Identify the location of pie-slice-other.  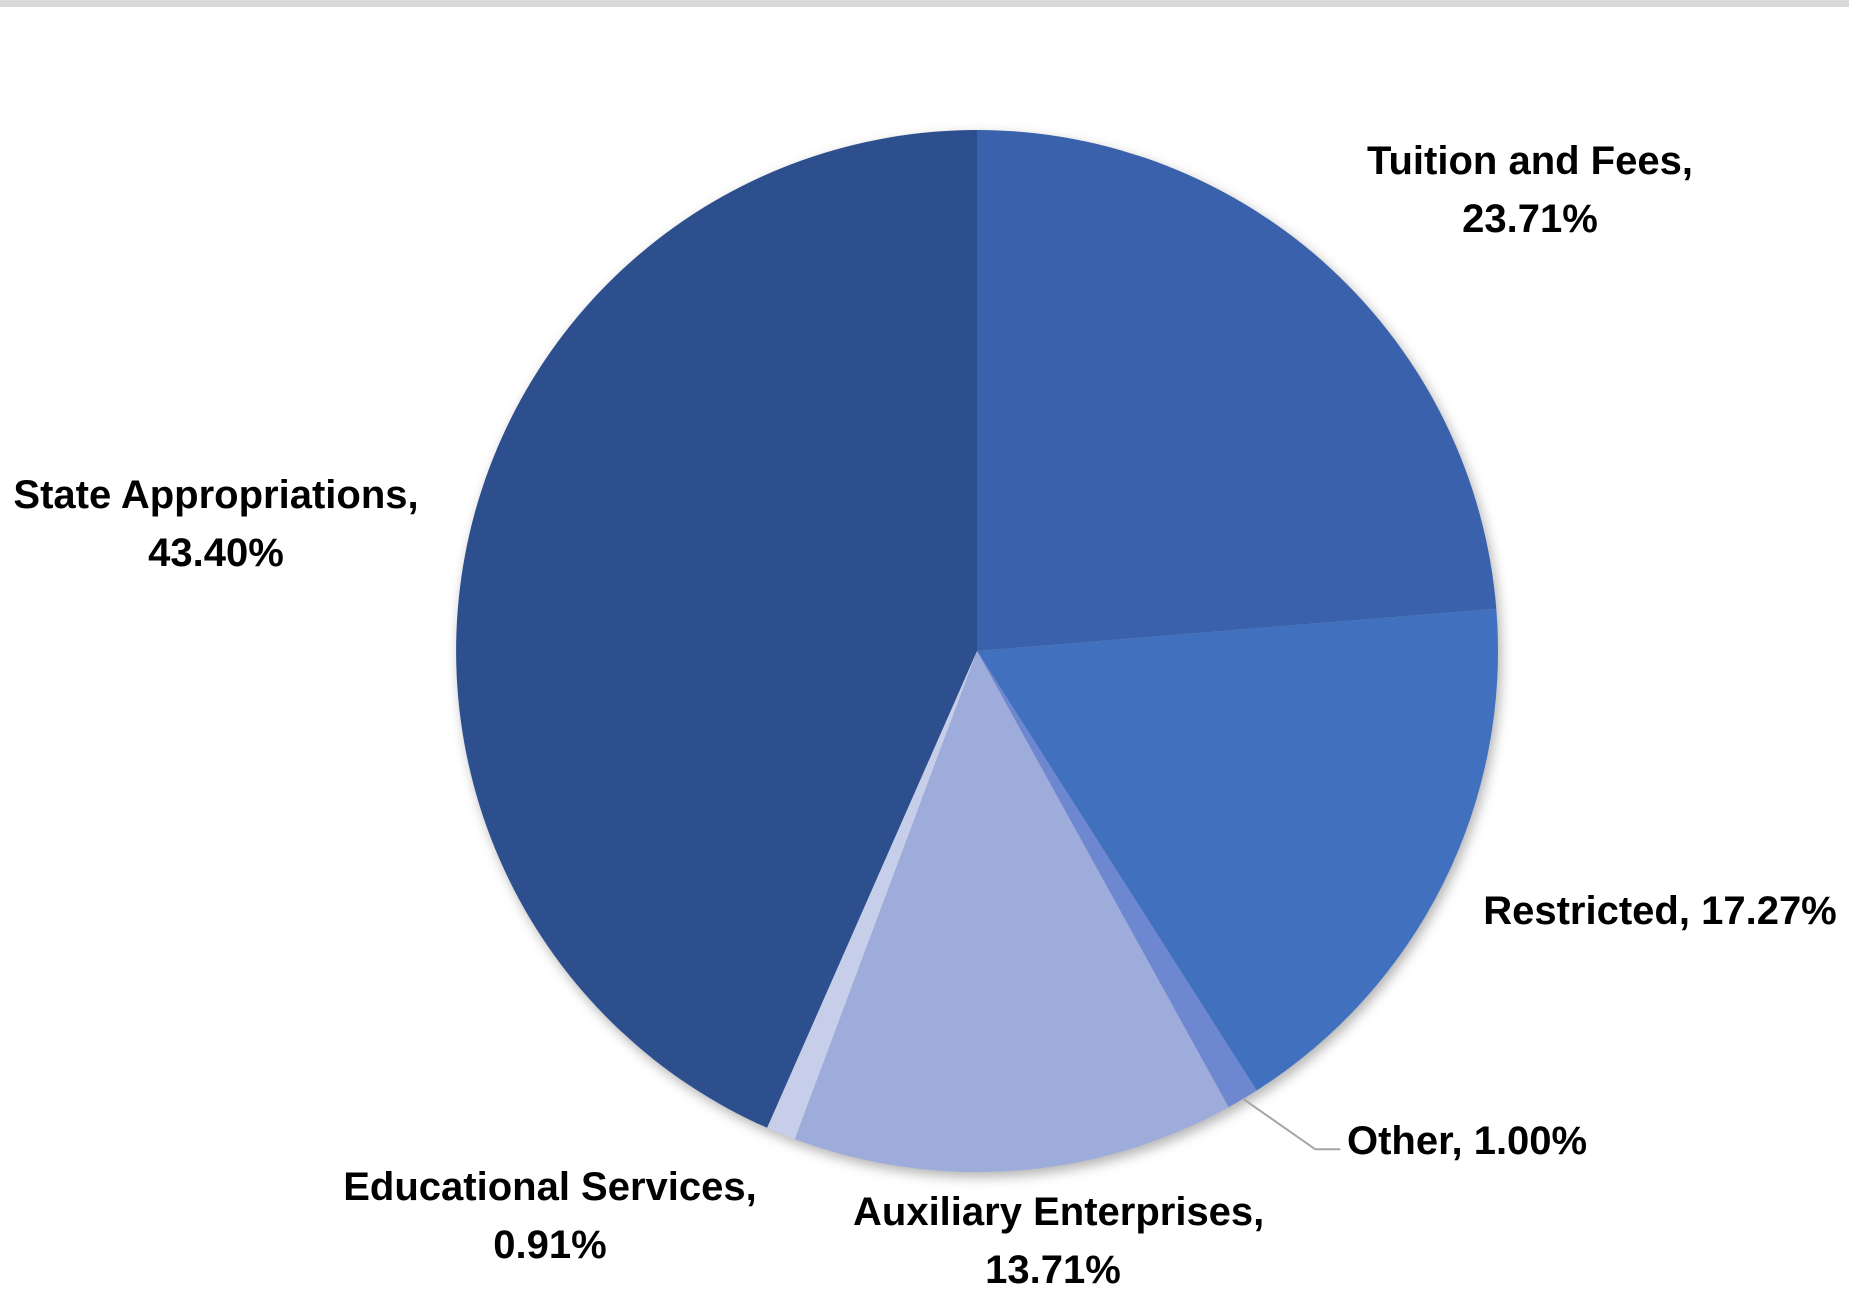
(1117, 879).